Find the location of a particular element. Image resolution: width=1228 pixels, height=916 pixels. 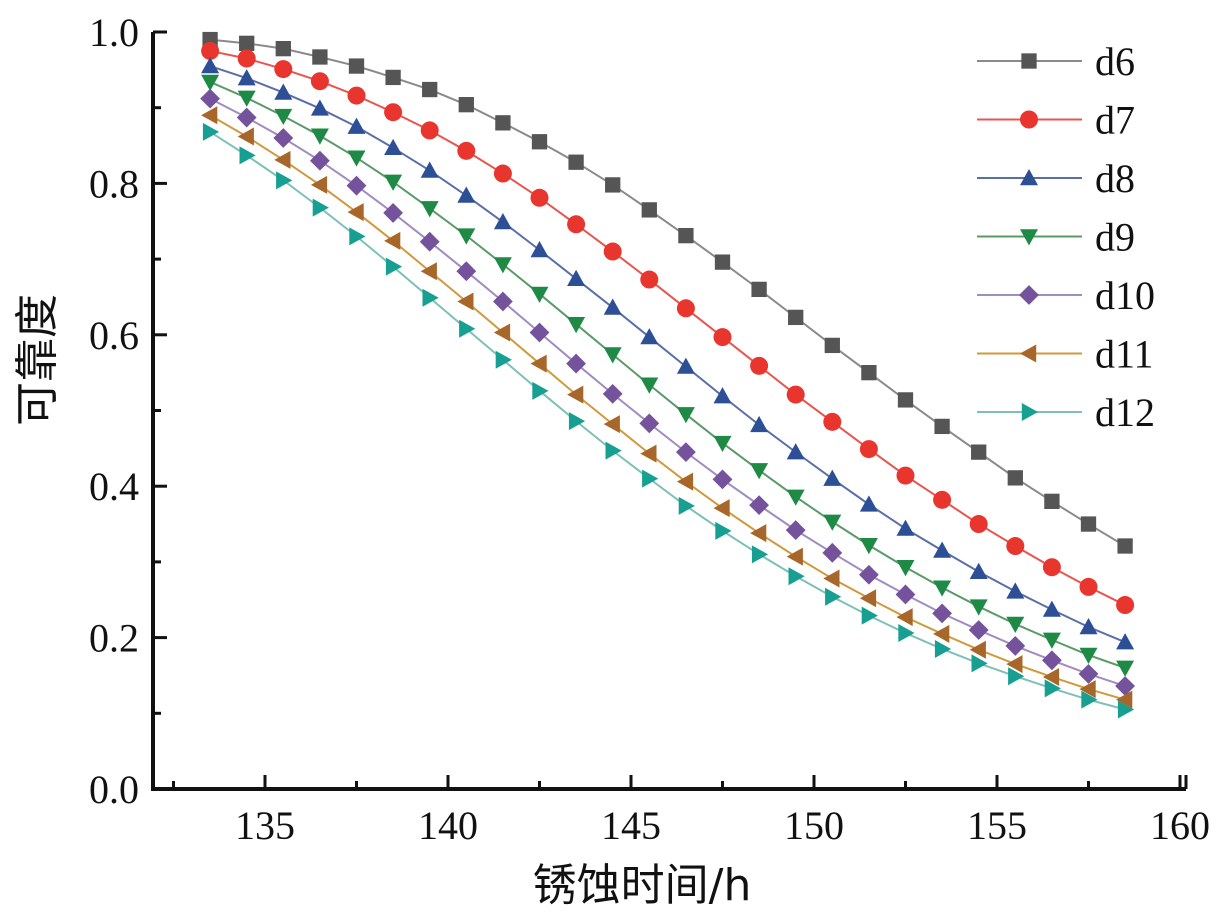

legend: d6 d7 d8 d9 d10 d11 d12 is located at coordinates (1066, 237).